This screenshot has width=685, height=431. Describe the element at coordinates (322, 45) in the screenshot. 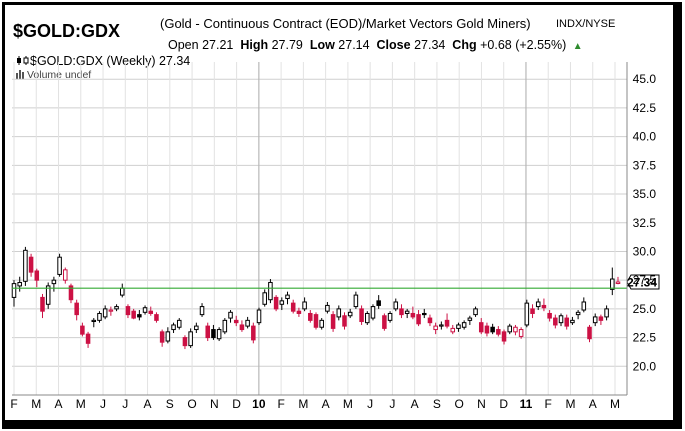

I see `low-label: Low` at that location.